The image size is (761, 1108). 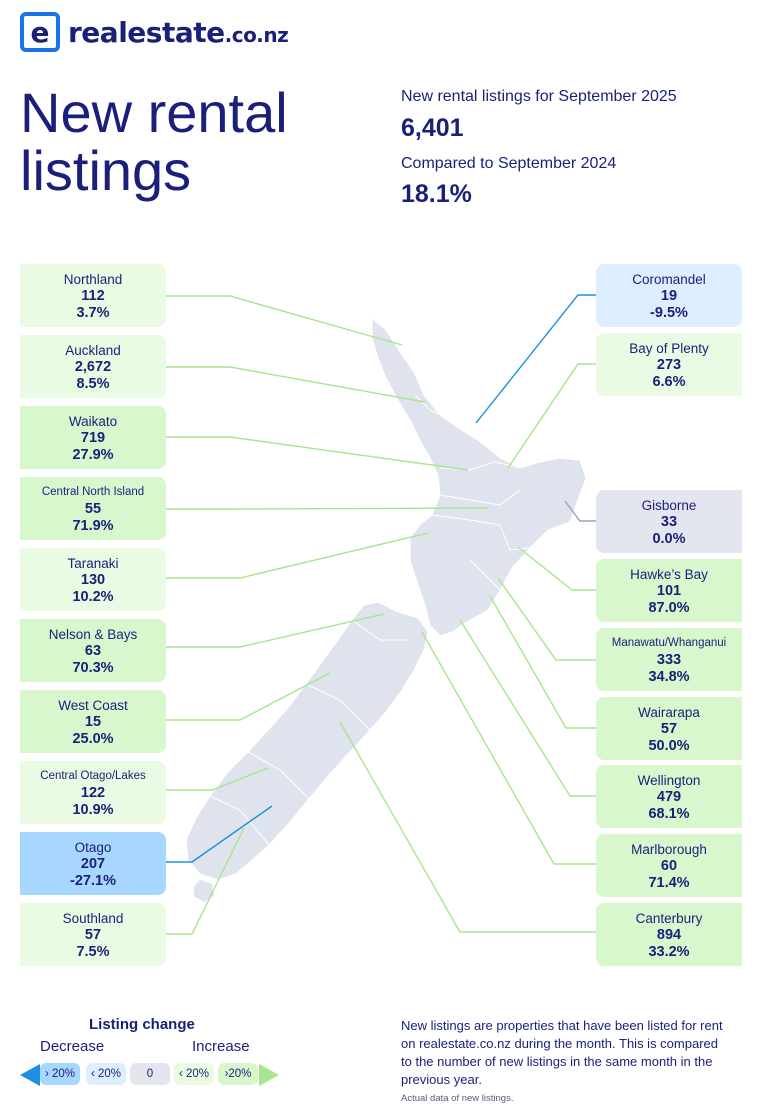 I want to click on region-count: 33, so click(x=669, y=522).